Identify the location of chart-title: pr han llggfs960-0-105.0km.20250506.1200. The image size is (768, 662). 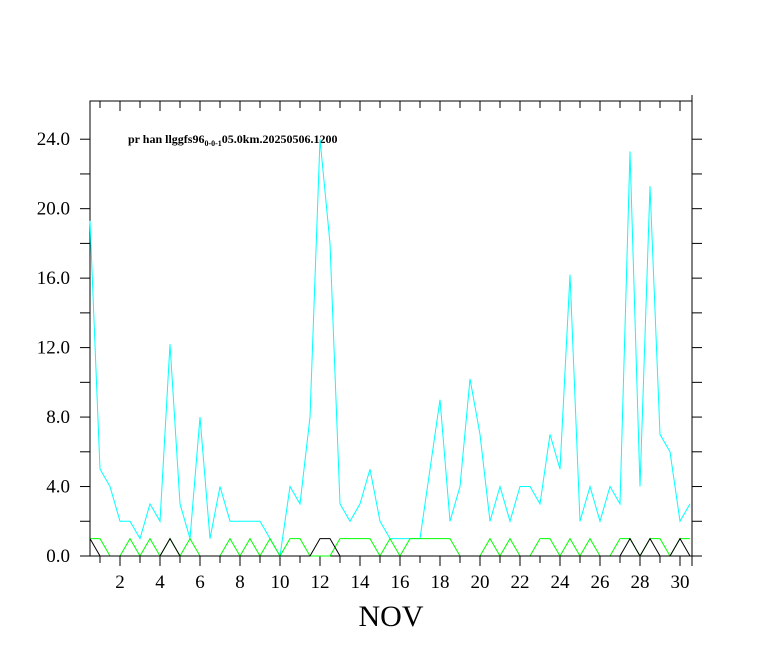
(232, 140).